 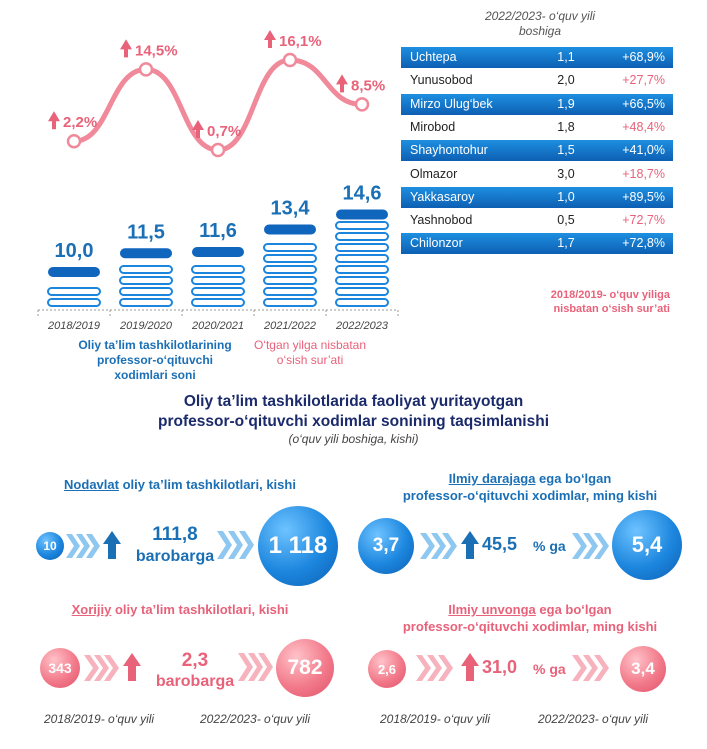 I want to click on table-header-line2: boshiga, so click(x=540, y=31).